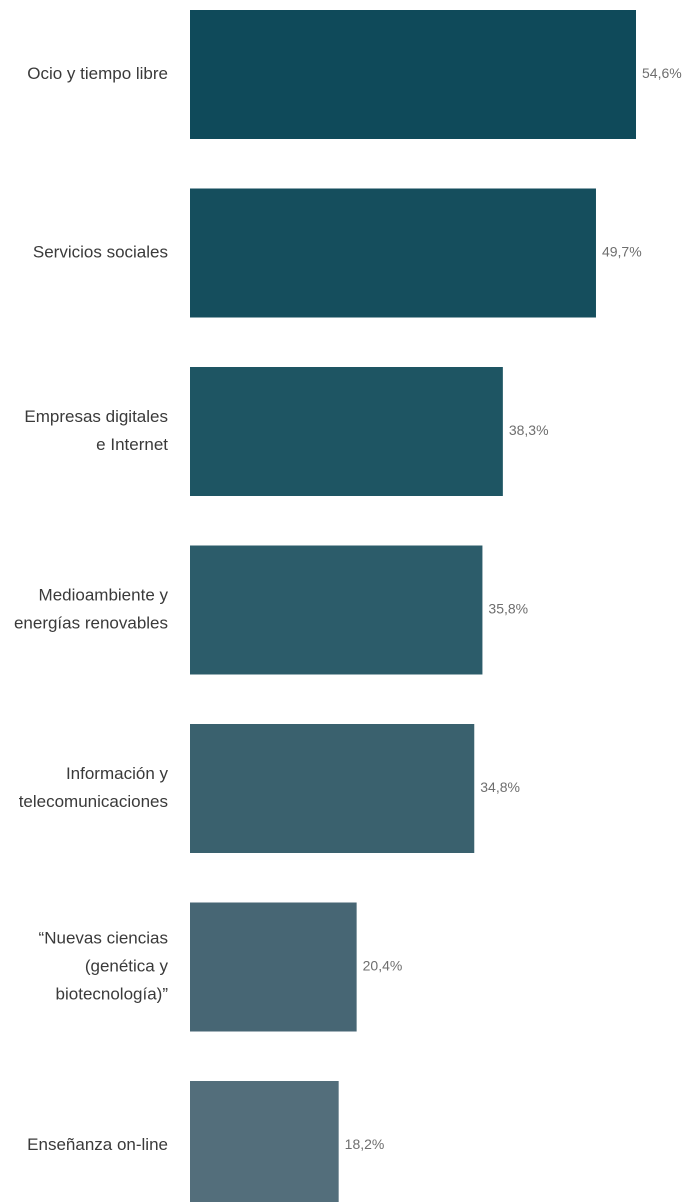 This screenshot has width=689, height=1202. I want to click on category-label-1: Ocio y tiempo libre, so click(97, 73).